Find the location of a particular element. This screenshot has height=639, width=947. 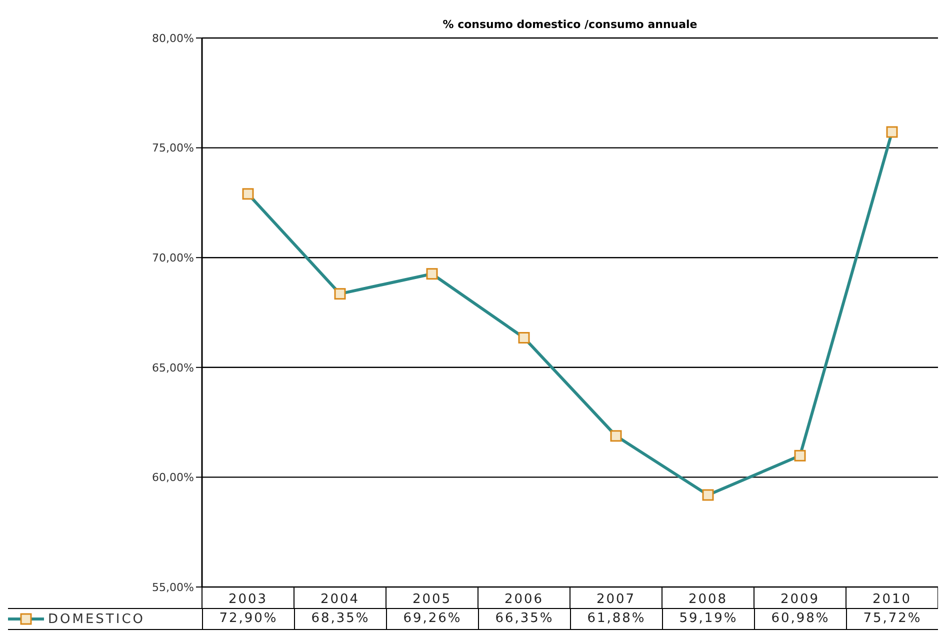

data-label: 72,90% is located at coordinates (248, 619).